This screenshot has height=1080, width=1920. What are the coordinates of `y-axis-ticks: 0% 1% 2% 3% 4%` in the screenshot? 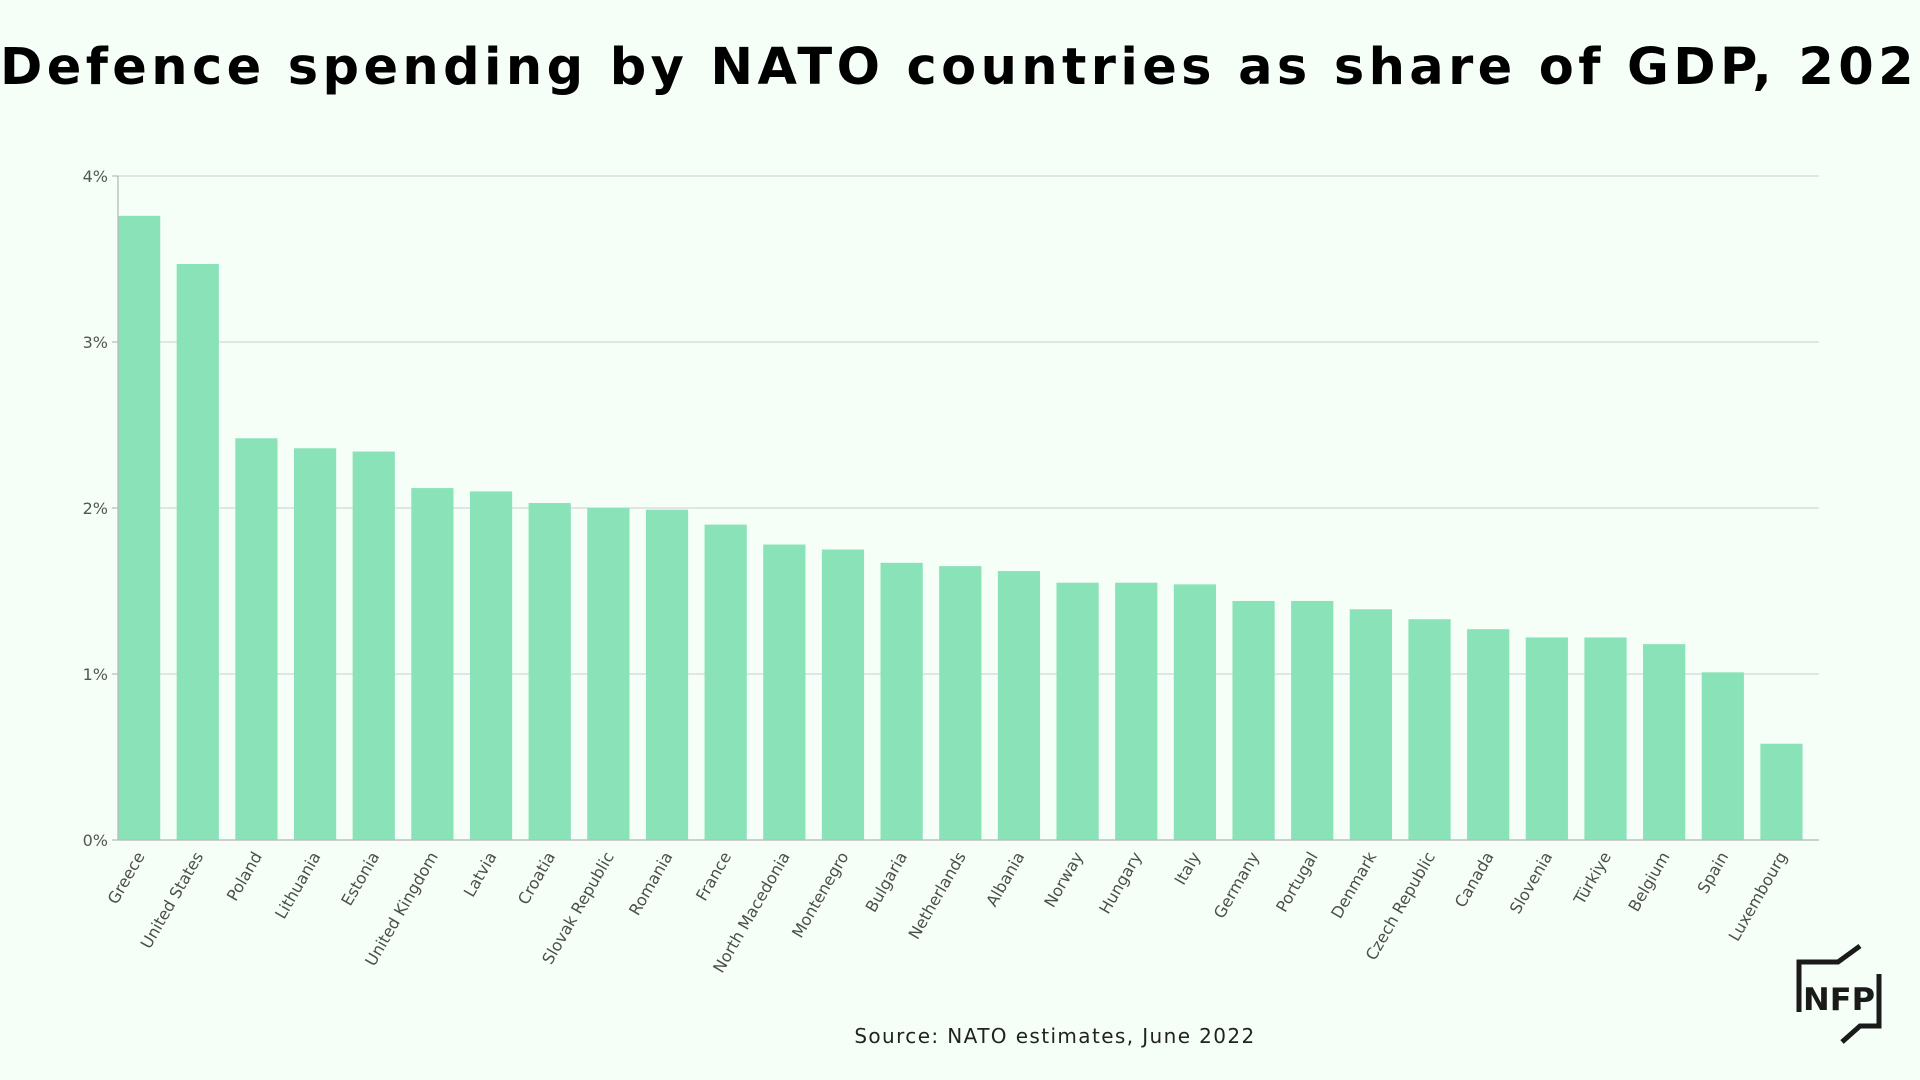 It's located at (100, 508).